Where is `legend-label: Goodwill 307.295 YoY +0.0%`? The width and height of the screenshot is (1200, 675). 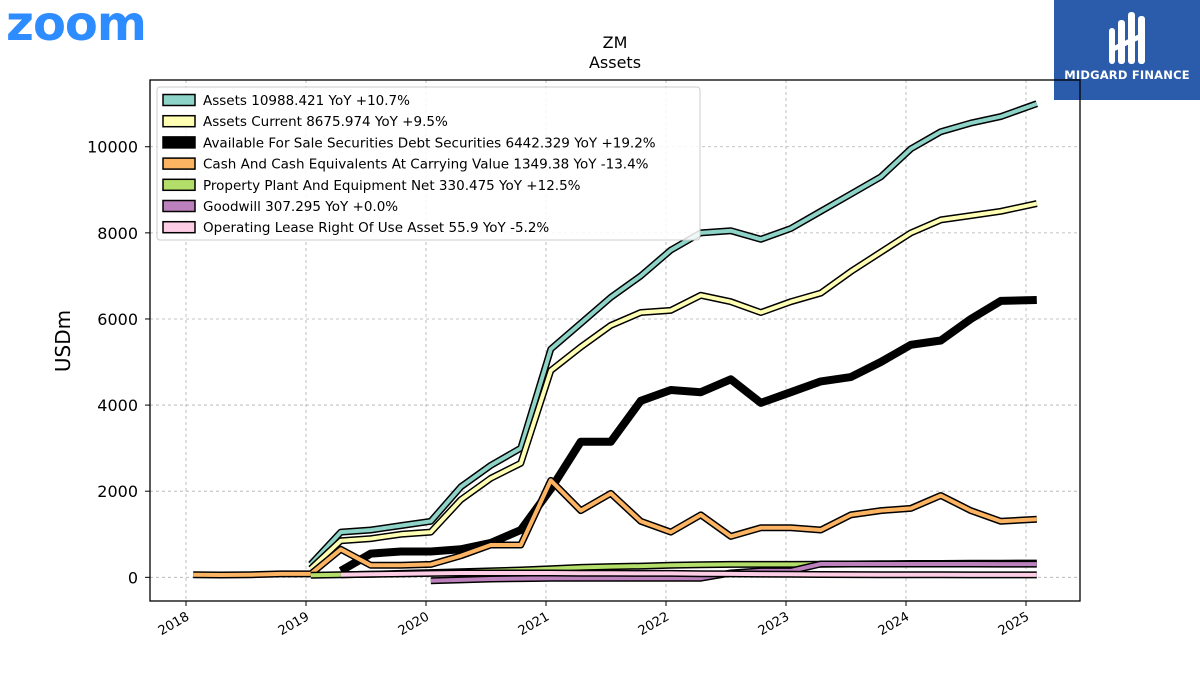 legend-label: Goodwill 307.295 YoY +0.0% is located at coordinates (300, 207).